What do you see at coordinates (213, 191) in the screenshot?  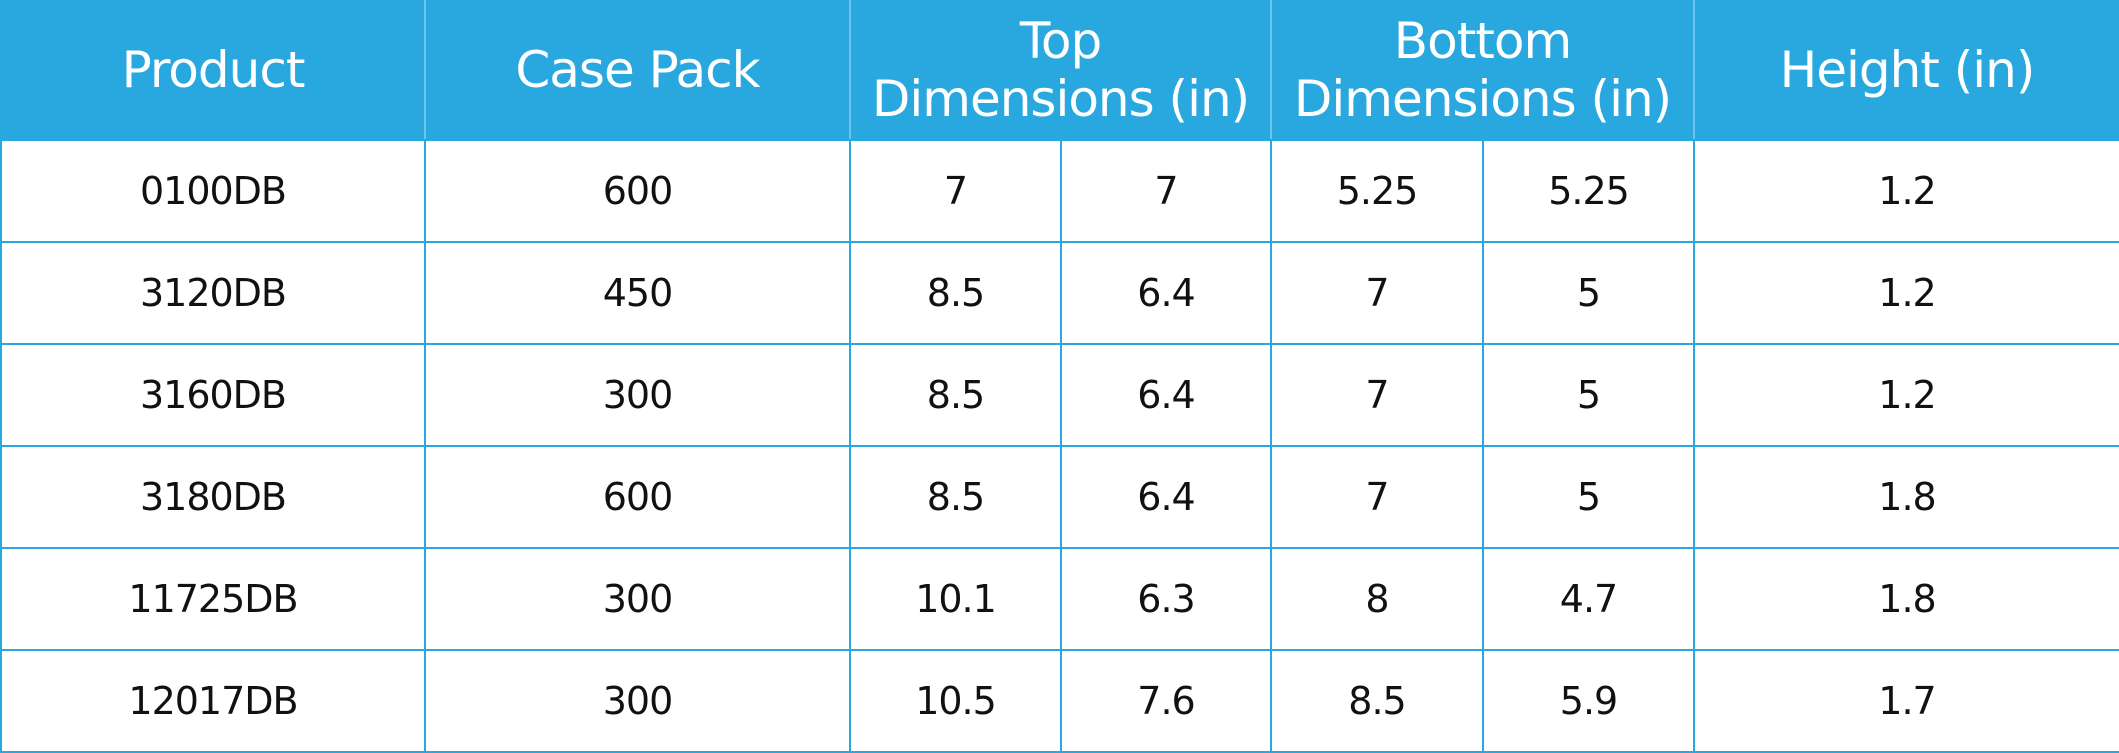 I see `table-cell: 0100DB` at bounding box center [213, 191].